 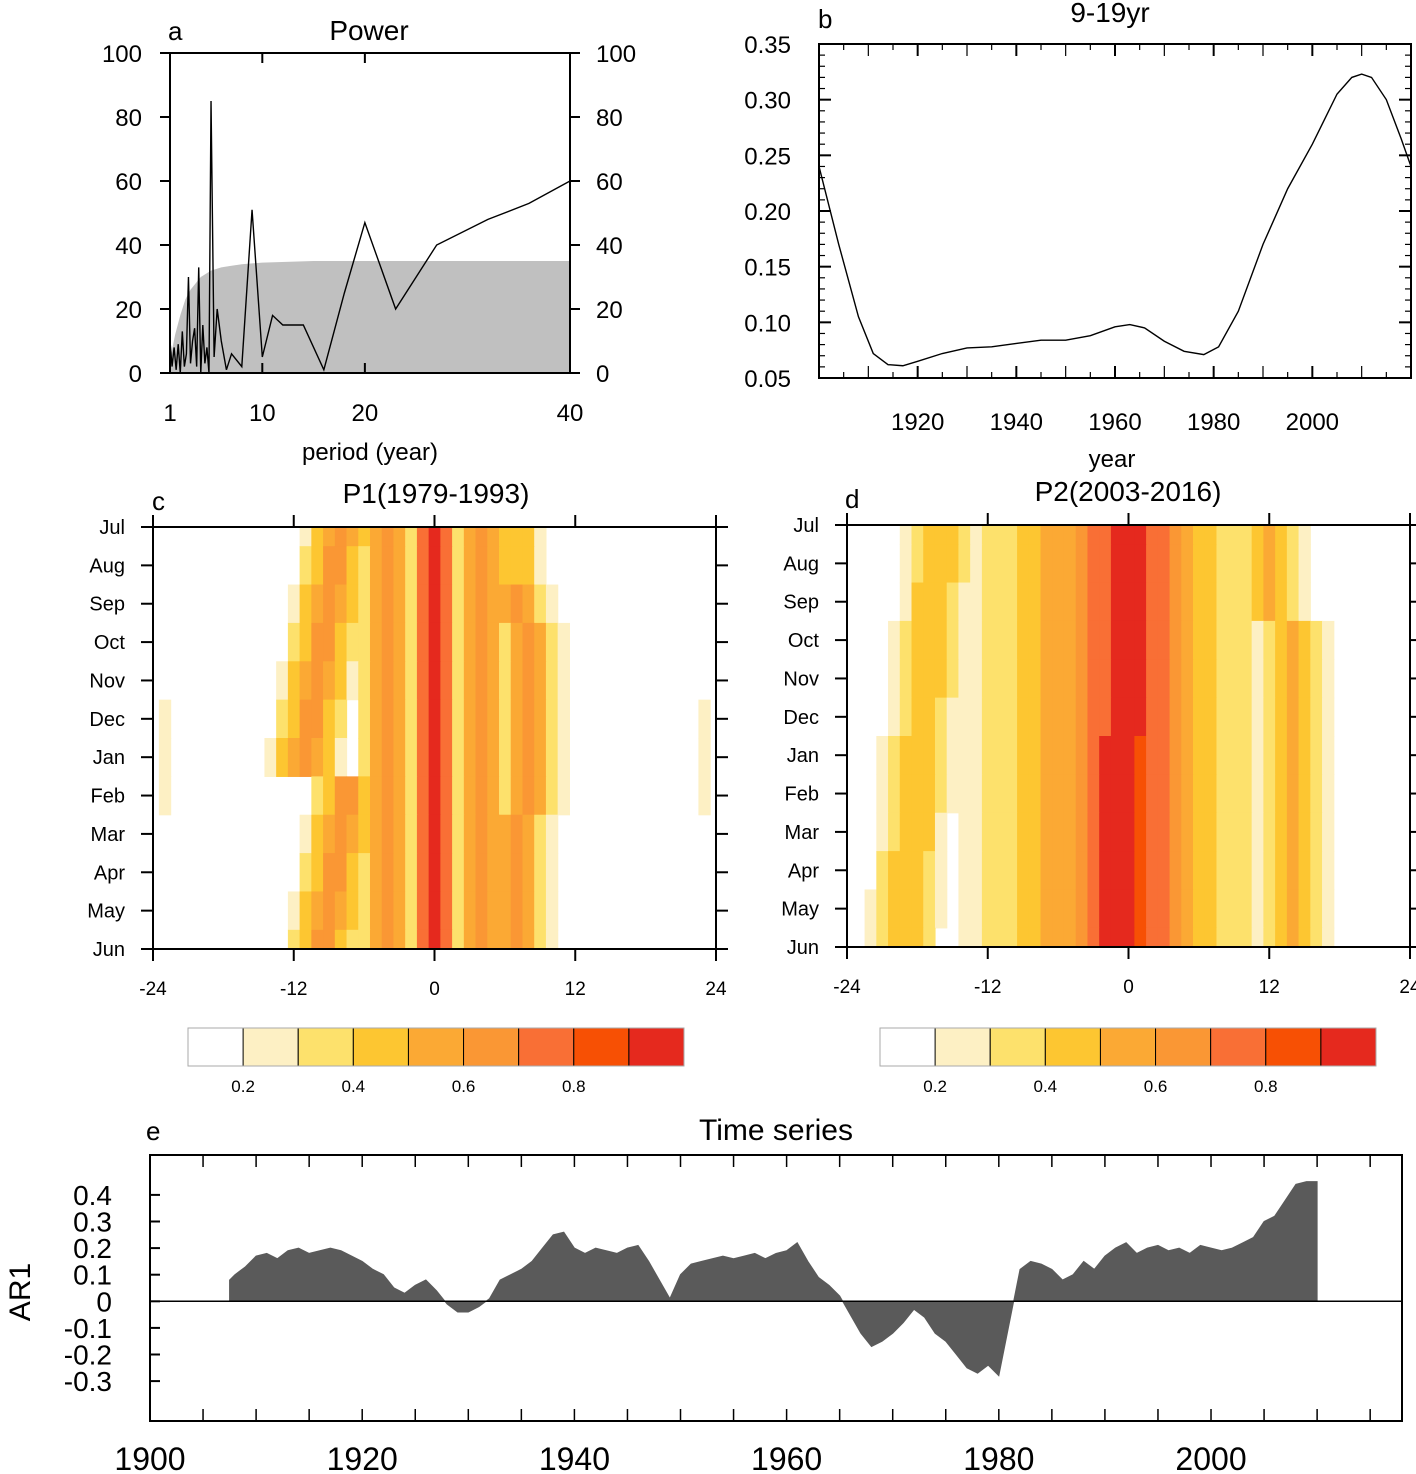 What do you see at coordinates (803, 871) in the screenshot?
I see `heatmap-ytick-label: Apr` at bounding box center [803, 871].